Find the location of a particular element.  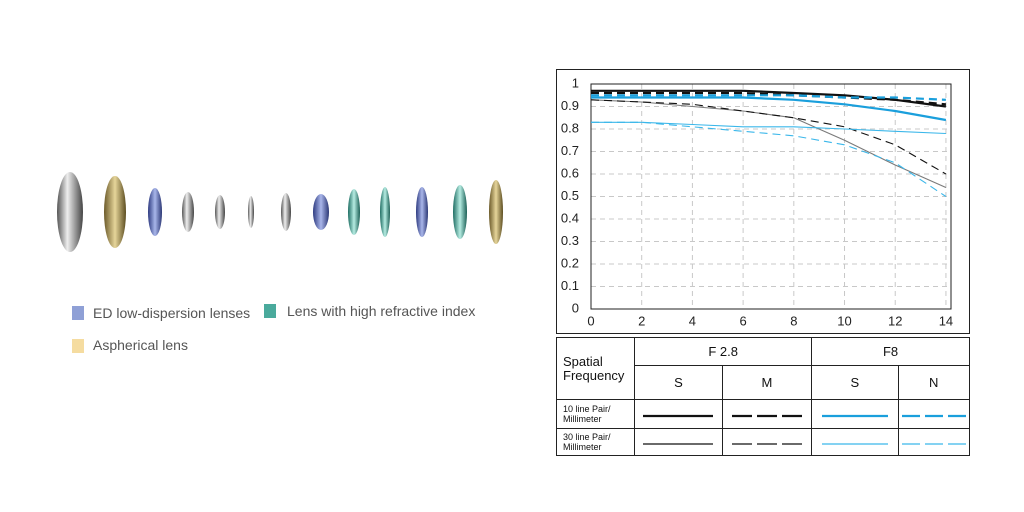

aperture-header: F8 is located at coordinates (890, 351).